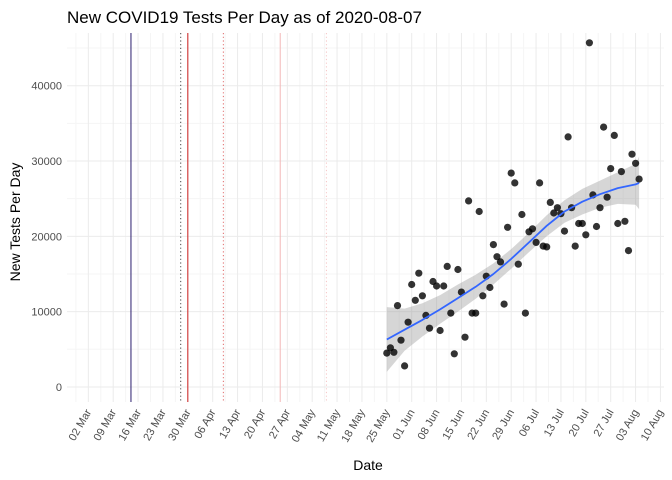 This screenshot has width=672, height=480. I want to click on x-tick-label: 22 Jun, so click(478, 424).